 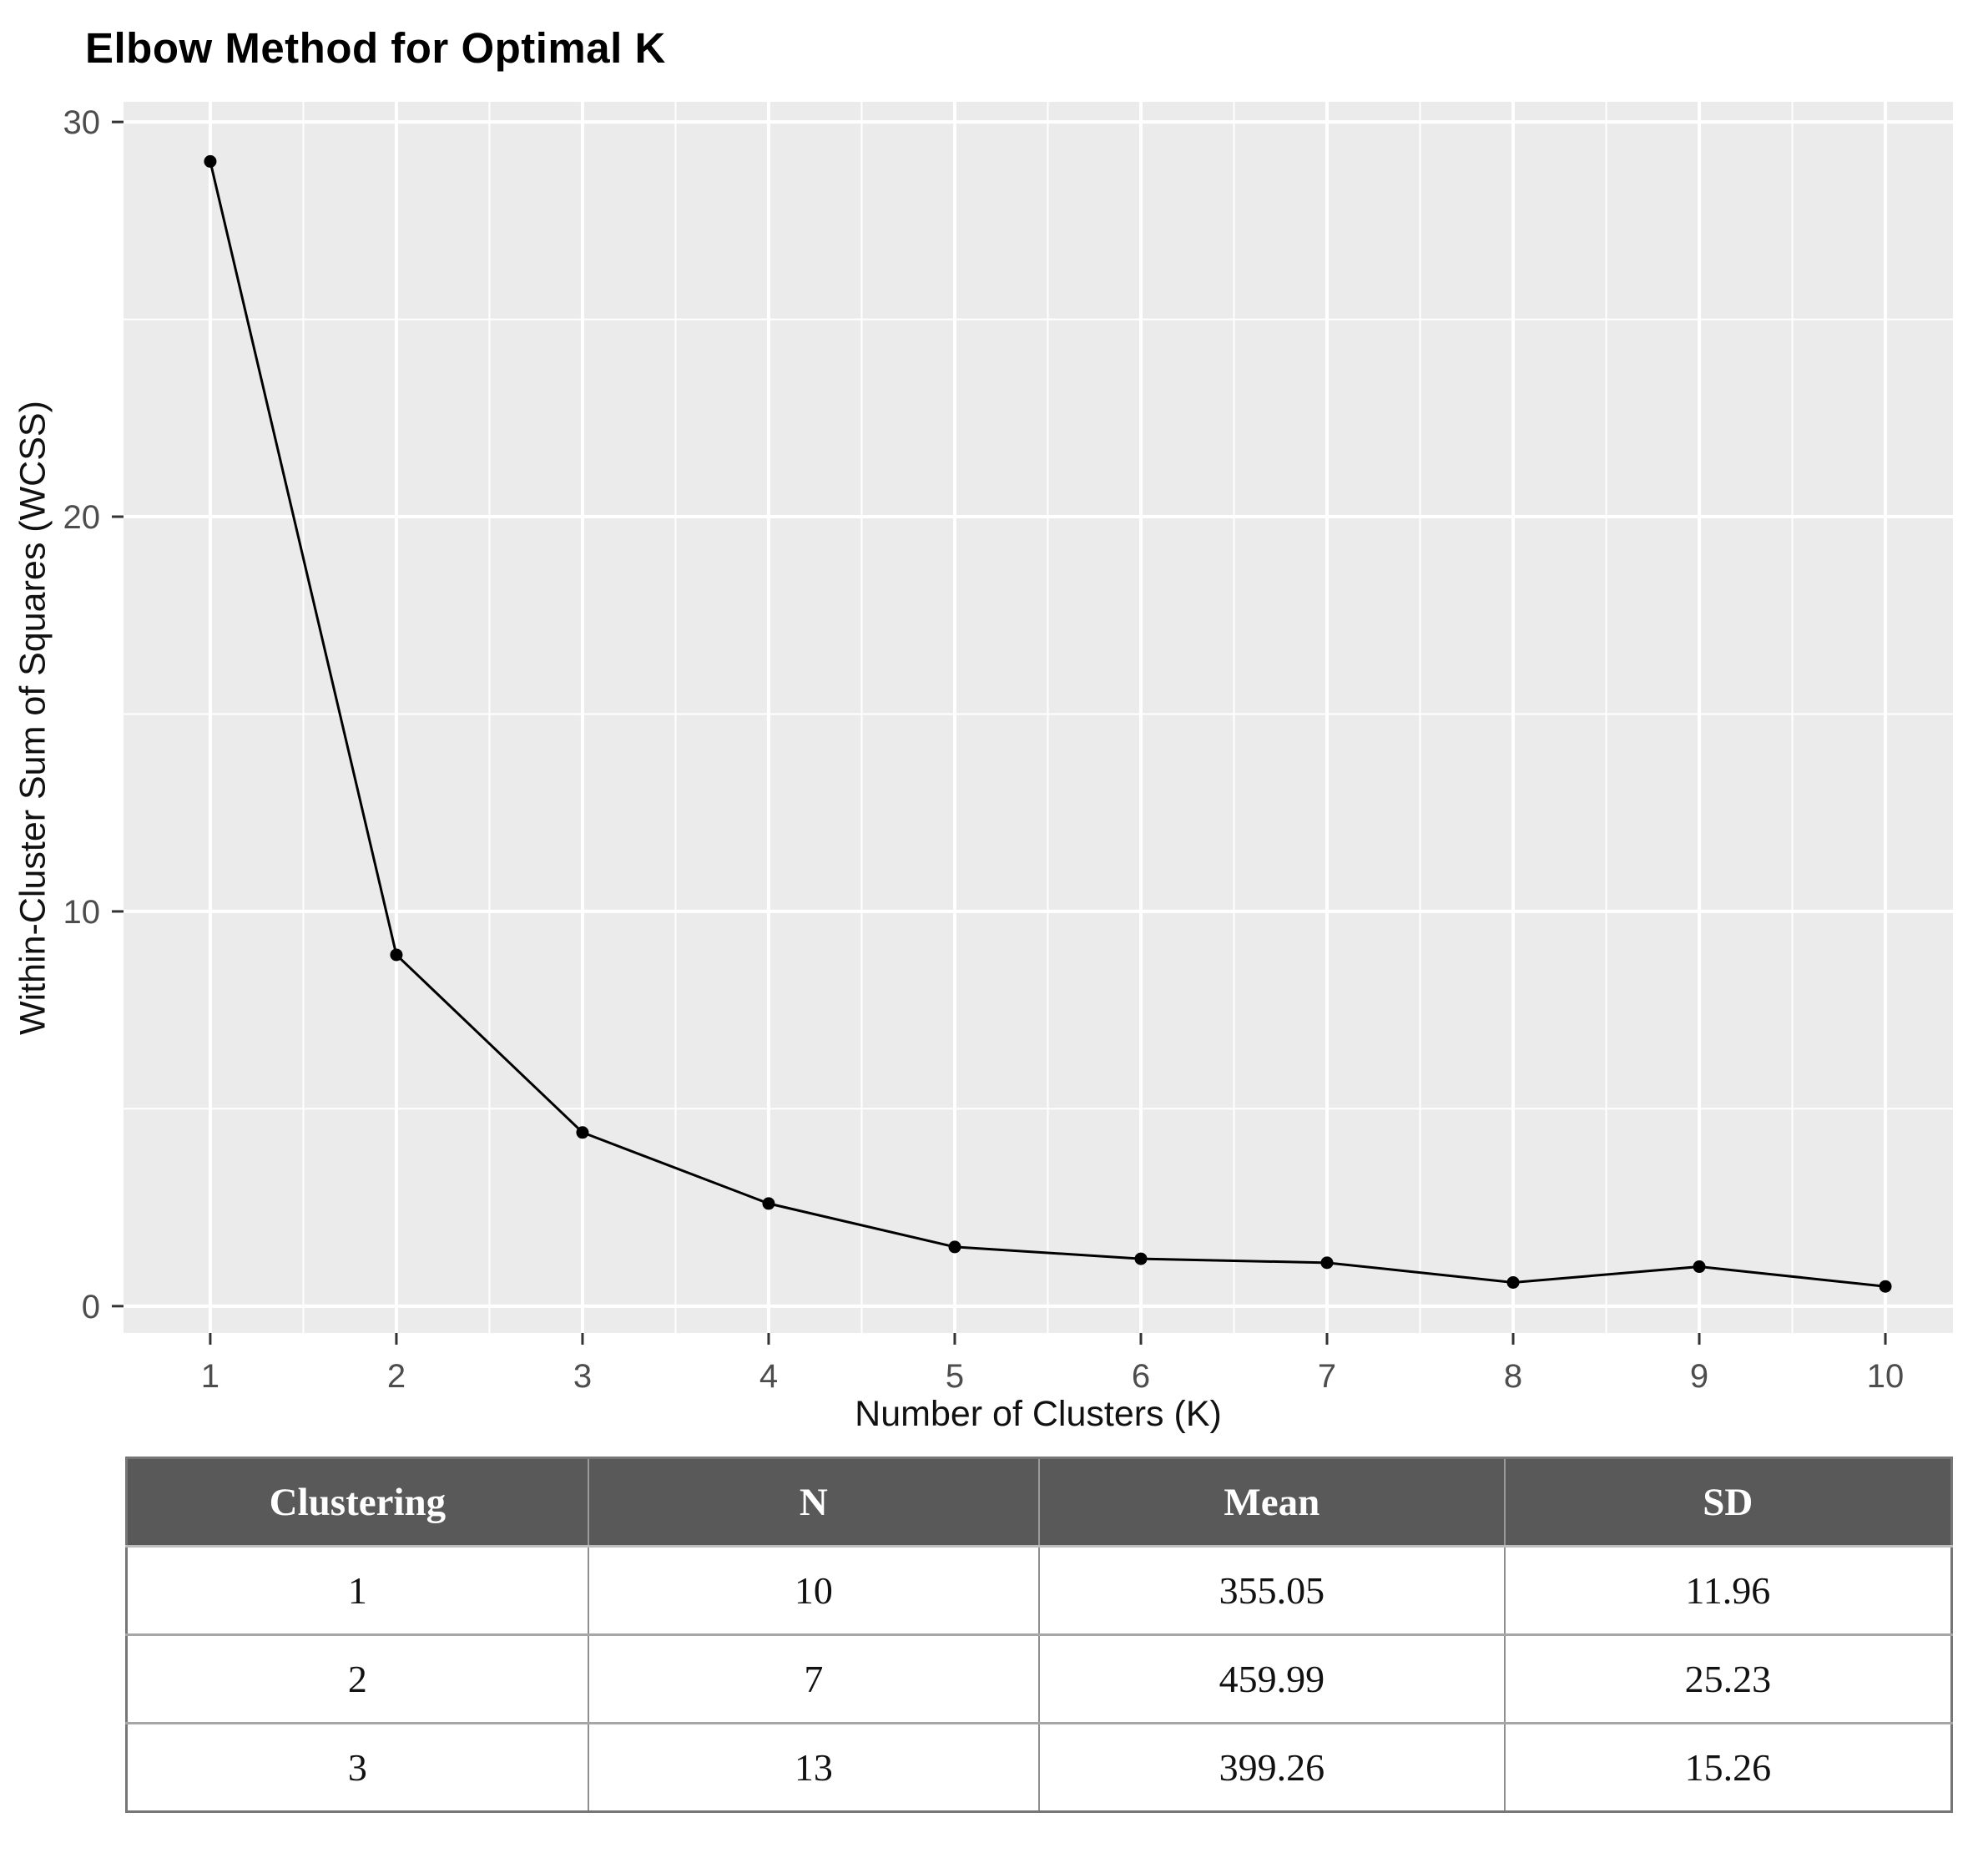 What do you see at coordinates (1513, 1376) in the screenshot?
I see `x-tick-label: 8` at bounding box center [1513, 1376].